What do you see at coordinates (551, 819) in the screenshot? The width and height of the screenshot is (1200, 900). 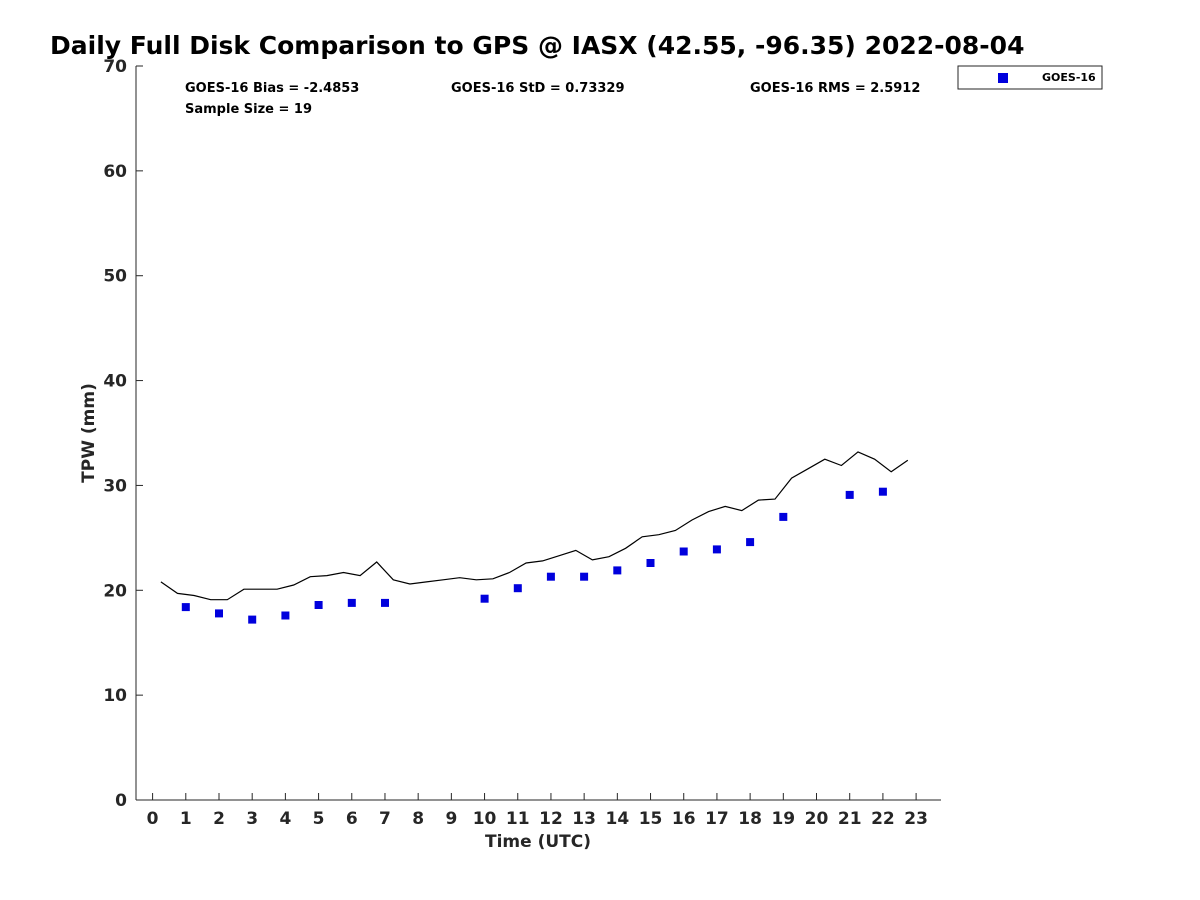 I see `x-tick-label: 12` at bounding box center [551, 819].